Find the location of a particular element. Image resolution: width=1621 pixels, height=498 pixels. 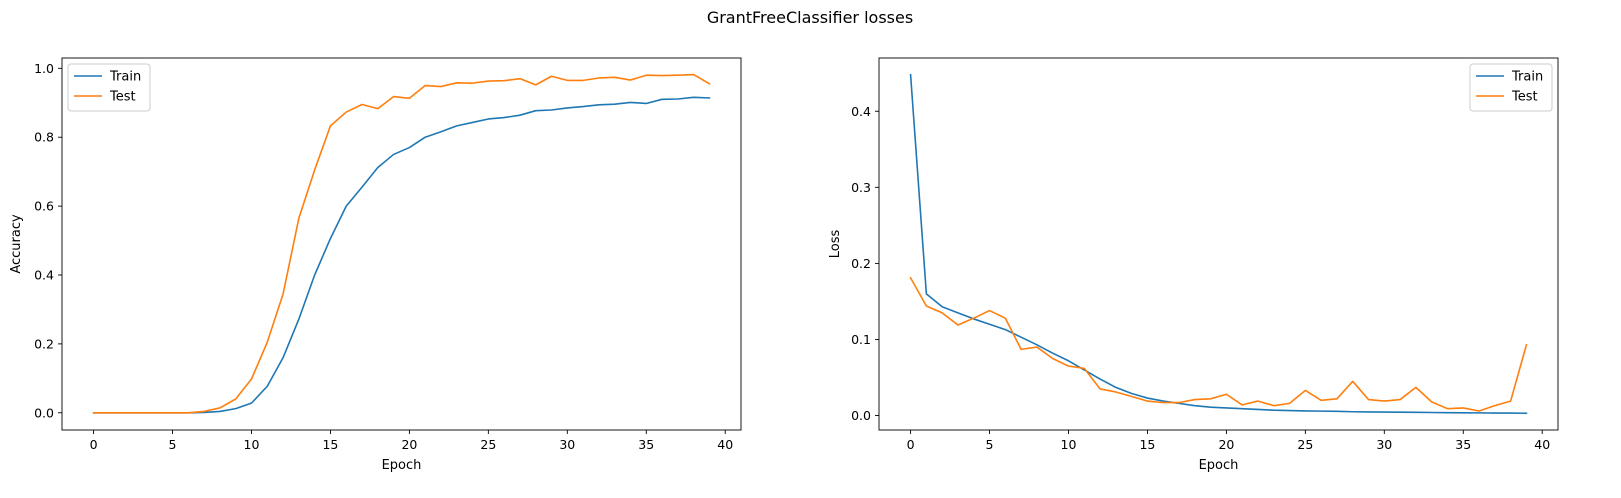

accuracy-xtick-label: 10 is located at coordinates (252, 444).